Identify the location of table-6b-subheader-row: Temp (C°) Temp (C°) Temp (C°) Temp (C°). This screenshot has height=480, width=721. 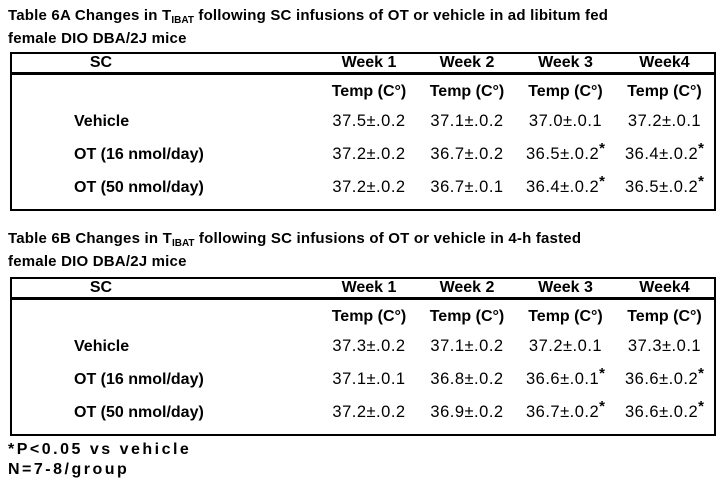
(363, 315).